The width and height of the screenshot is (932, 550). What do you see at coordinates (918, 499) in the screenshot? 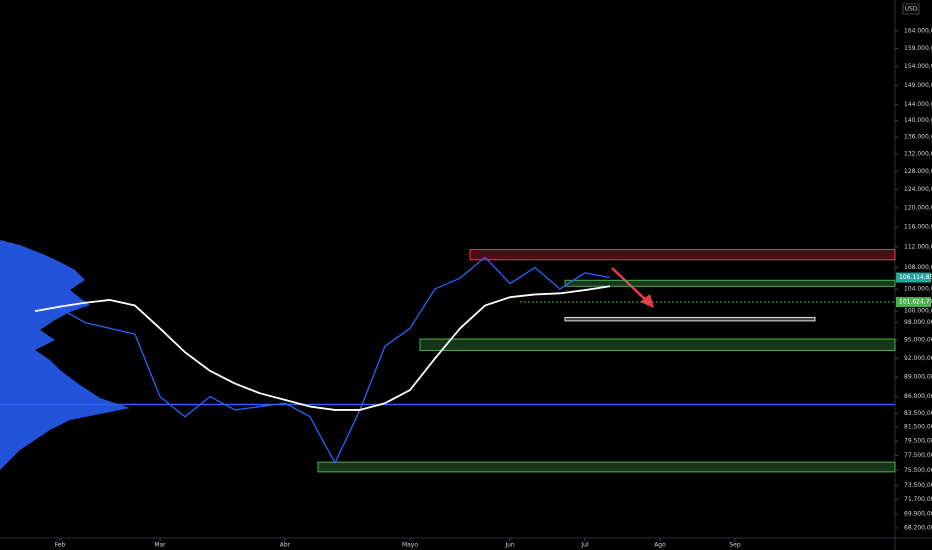
I see `y-tick-label: 71.700,00` at bounding box center [918, 499].